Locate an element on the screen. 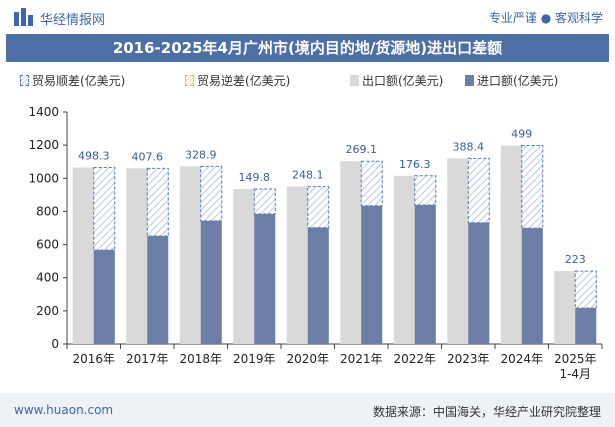 This screenshot has height=427, width=615. brand-name: 华经情报网 is located at coordinates (73, 20).